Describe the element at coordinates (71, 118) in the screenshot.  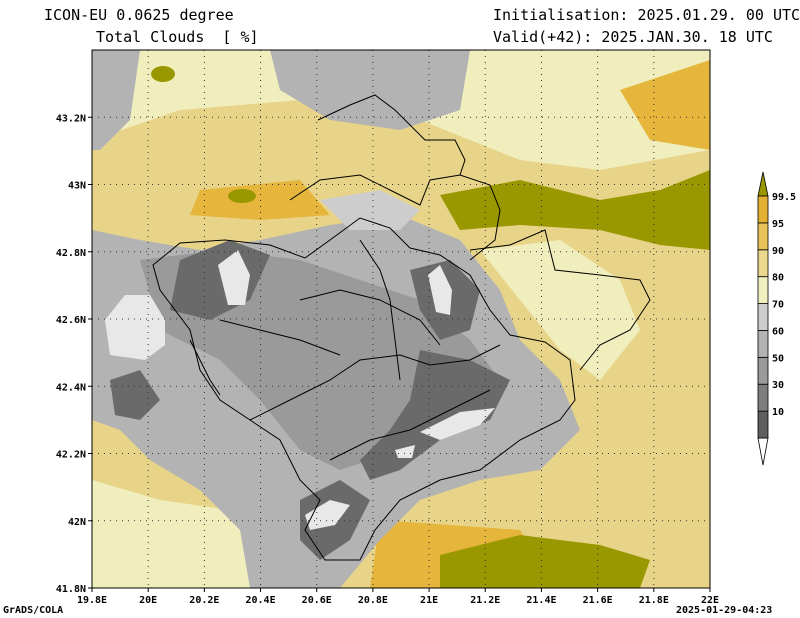
I see `y-tick-label: 43.2N` at that location.